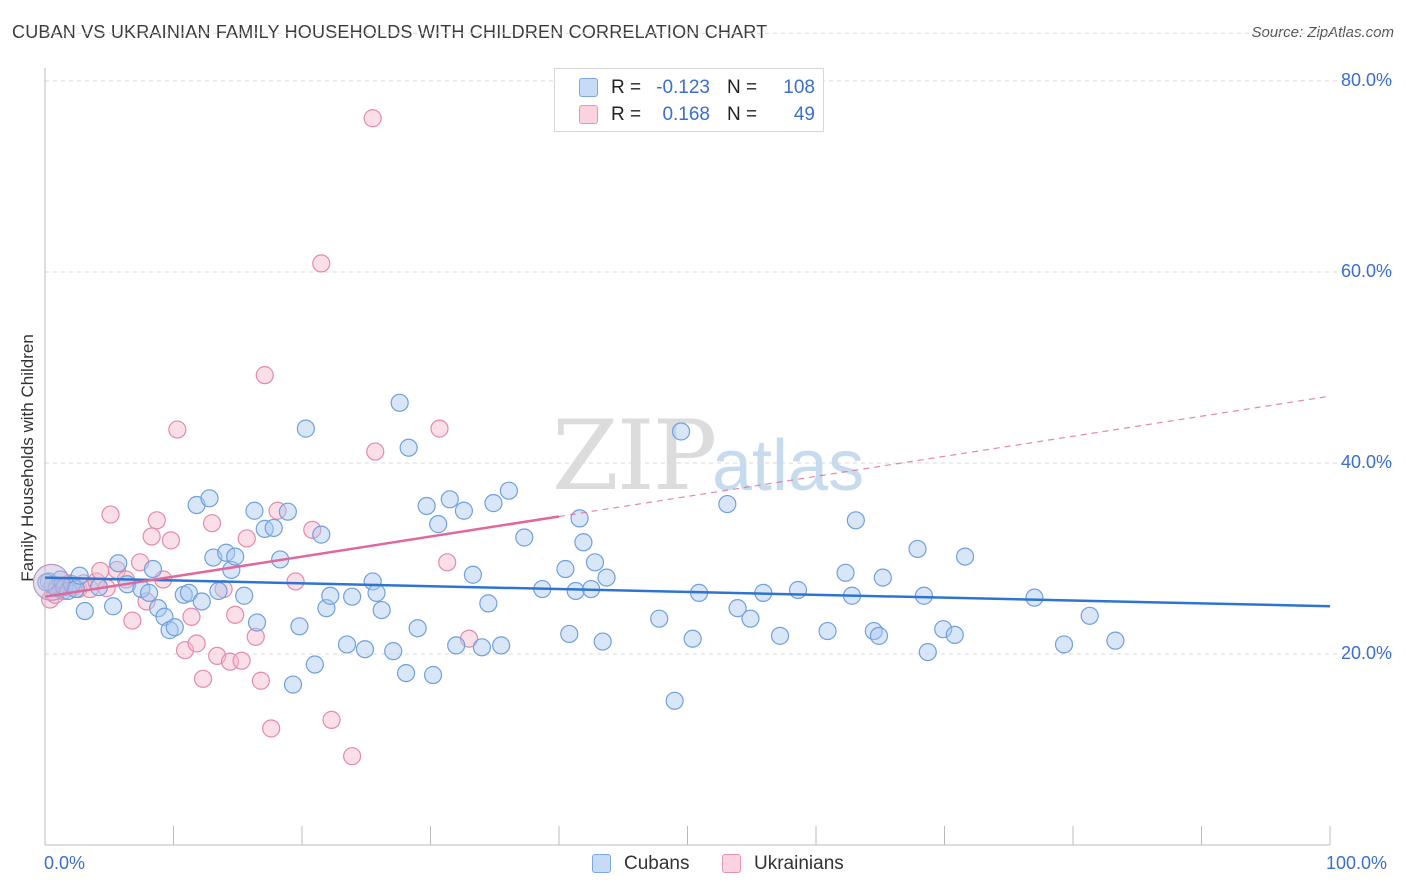 This screenshot has width=1406, height=892. I want to click on watermark-atlas: atlas, so click(788, 466).